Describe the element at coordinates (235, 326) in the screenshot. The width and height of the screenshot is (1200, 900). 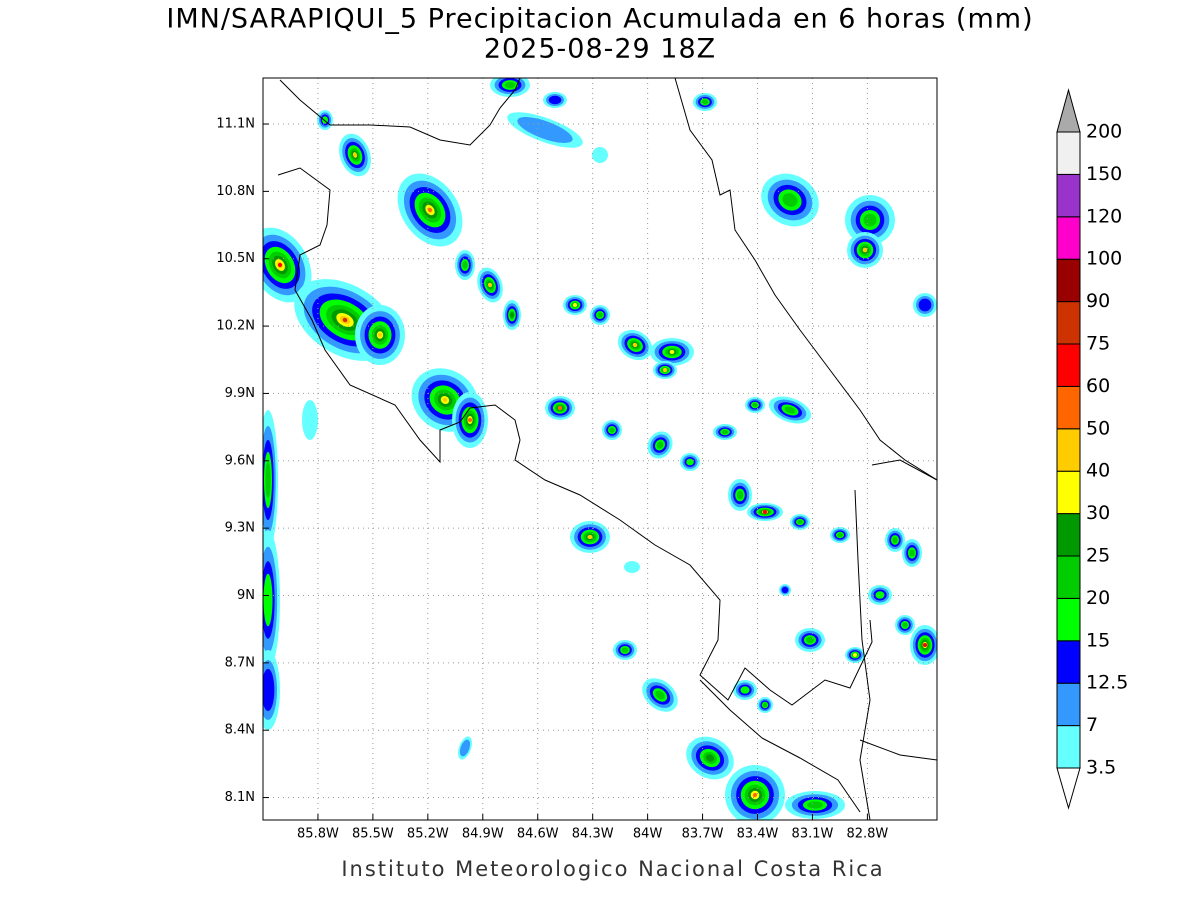
I see `y-tick-label: 10.2N` at that location.